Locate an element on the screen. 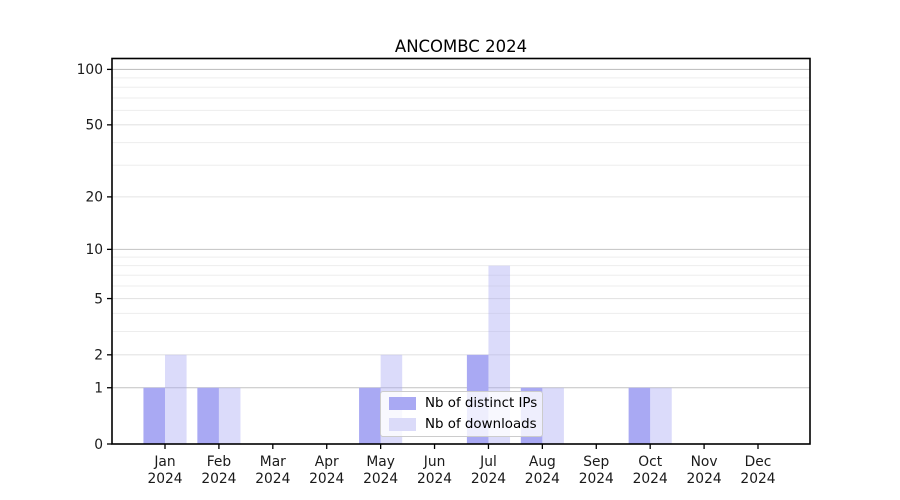 The image size is (900, 500). x-axis-label-month: Jan is located at coordinates (164, 462).